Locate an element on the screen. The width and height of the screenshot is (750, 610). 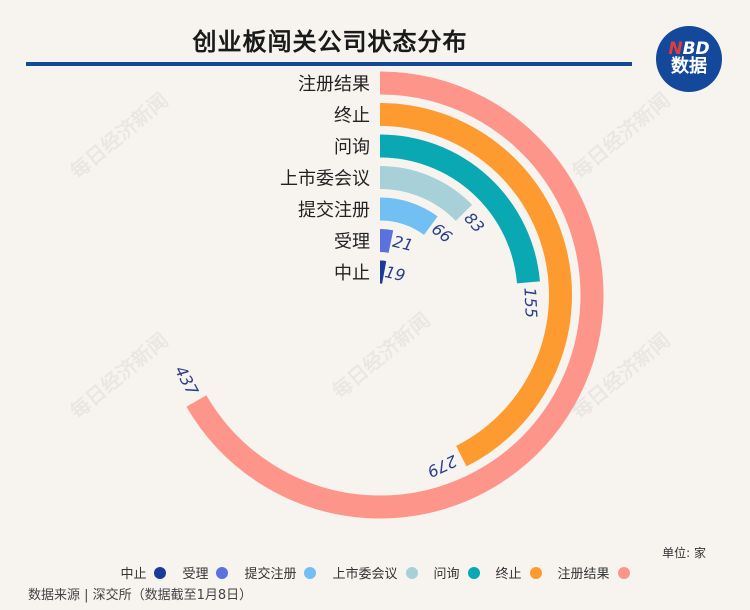
unit-label: 单位: 家 is located at coordinates (684, 553).